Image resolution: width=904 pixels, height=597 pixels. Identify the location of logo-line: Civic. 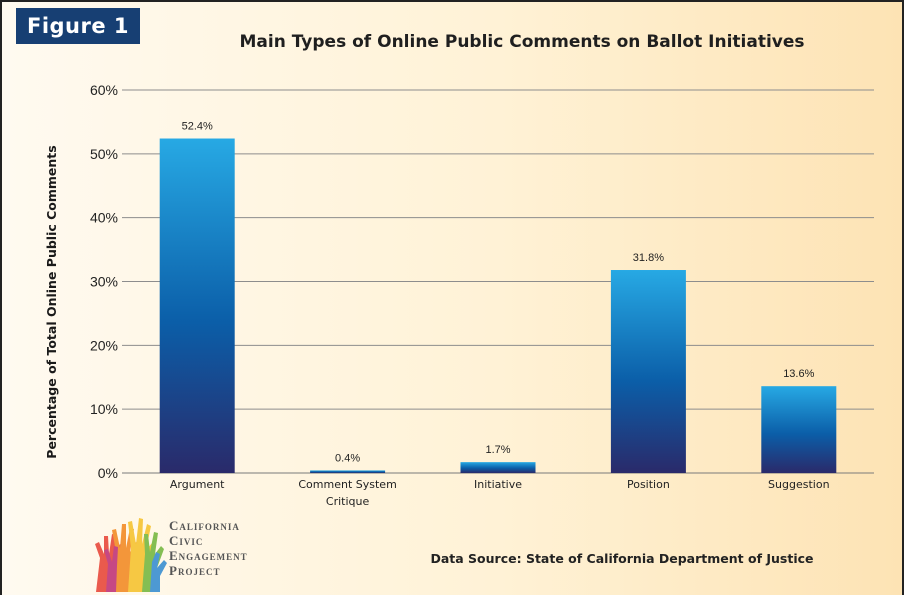
(186, 540).